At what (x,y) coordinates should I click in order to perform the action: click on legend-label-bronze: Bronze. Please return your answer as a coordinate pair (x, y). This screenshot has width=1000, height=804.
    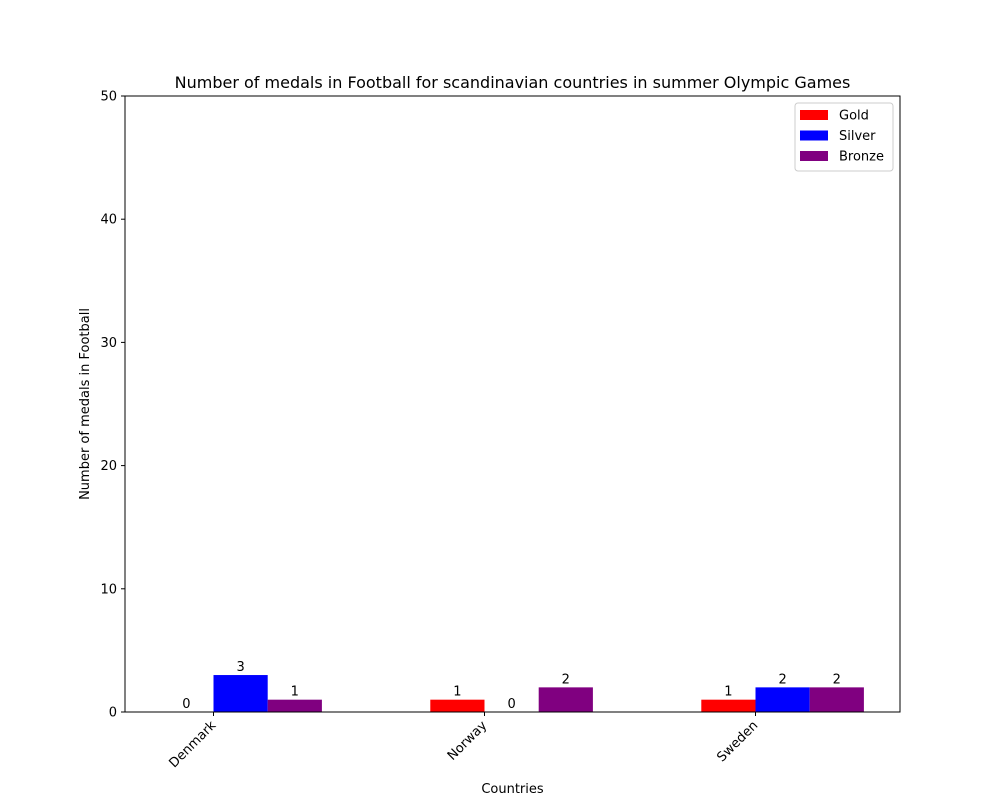
    Looking at the image, I should click on (861, 157).